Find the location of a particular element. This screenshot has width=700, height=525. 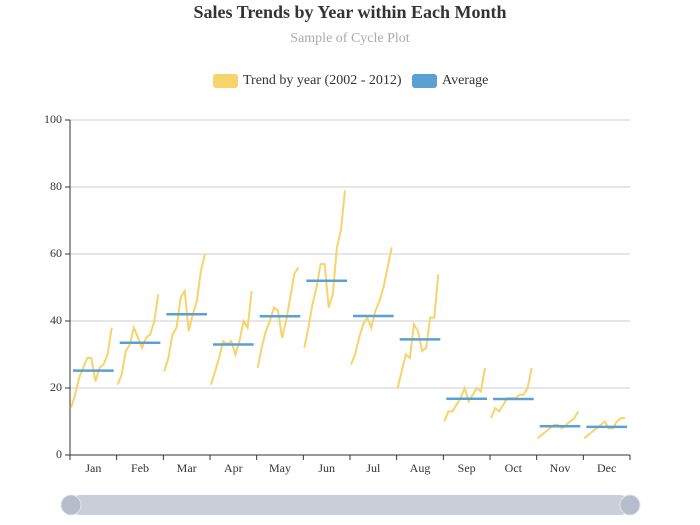

data-zoom is located at coordinates (350, 505).